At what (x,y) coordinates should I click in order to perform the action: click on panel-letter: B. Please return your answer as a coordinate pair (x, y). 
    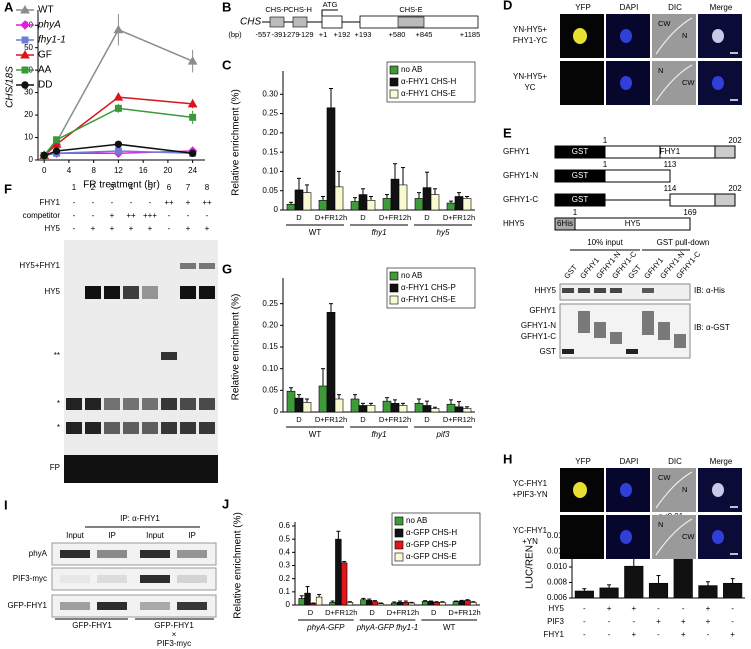
    Looking at the image, I should click on (226, 7).